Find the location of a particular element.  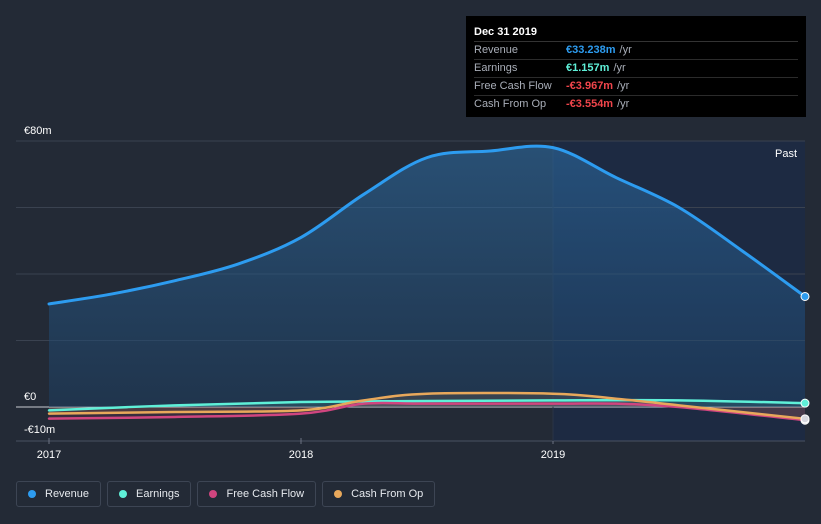

tooltip-row-free-cash-flow: Free Cash Flow -€3.967m /yr is located at coordinates (636, 87).